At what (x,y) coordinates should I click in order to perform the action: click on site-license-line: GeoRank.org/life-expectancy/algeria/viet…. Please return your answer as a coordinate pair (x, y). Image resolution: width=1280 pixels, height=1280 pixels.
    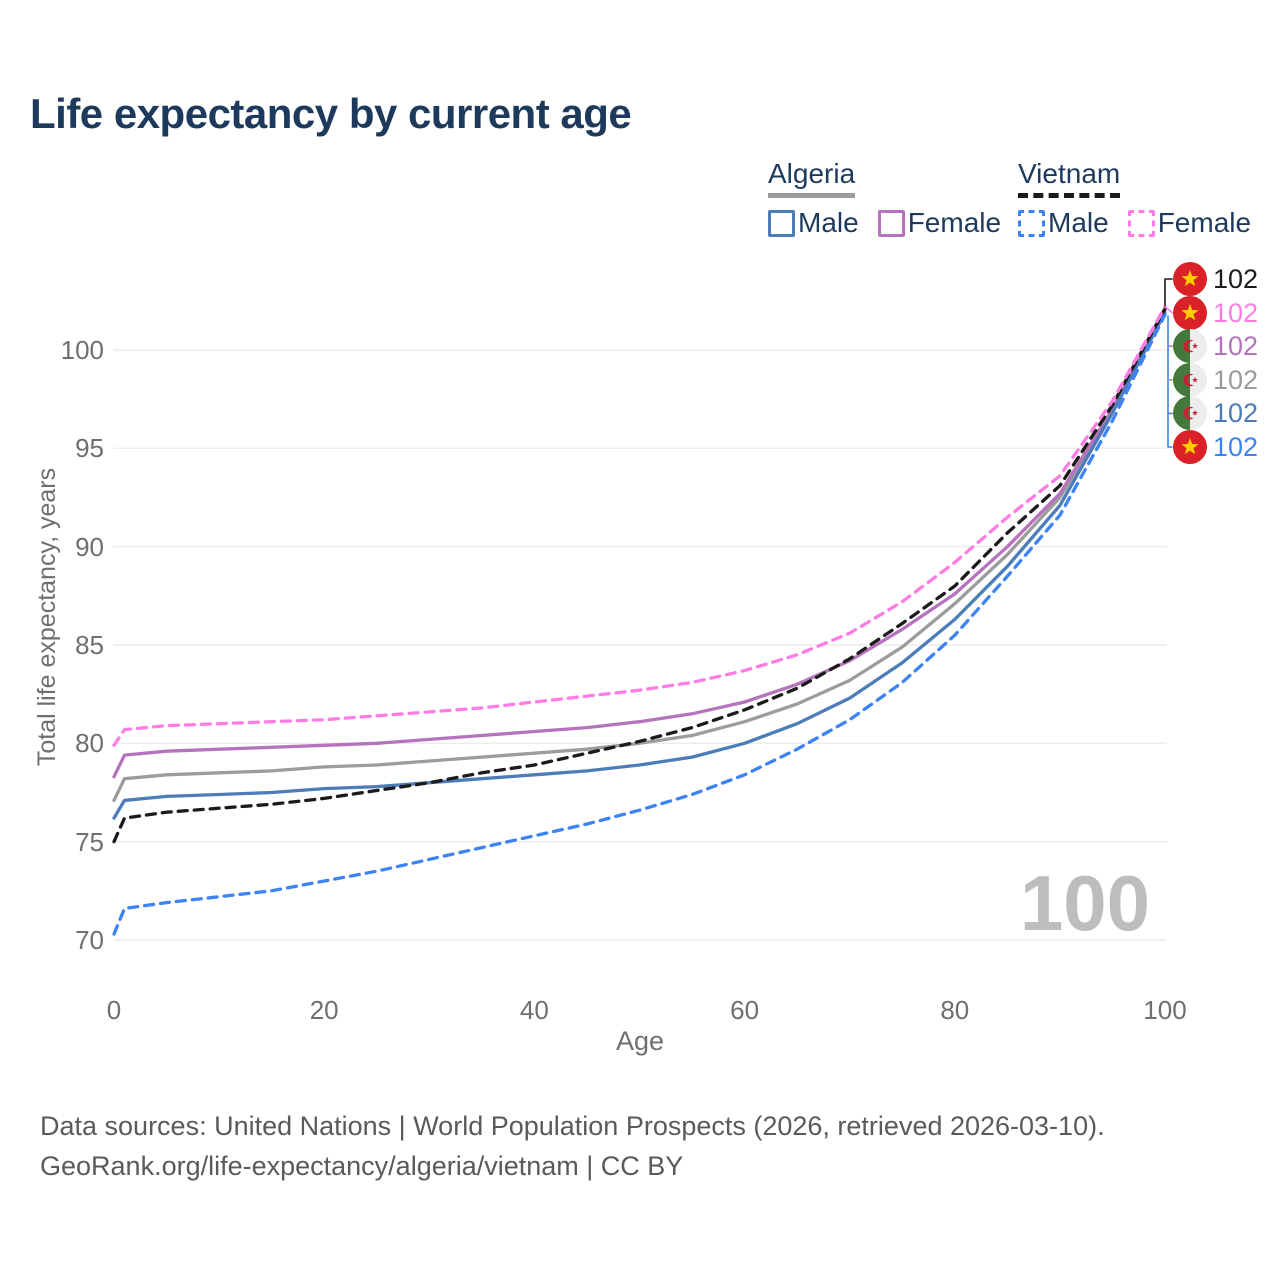
    Looking at the image, I should click on (362, 1166).